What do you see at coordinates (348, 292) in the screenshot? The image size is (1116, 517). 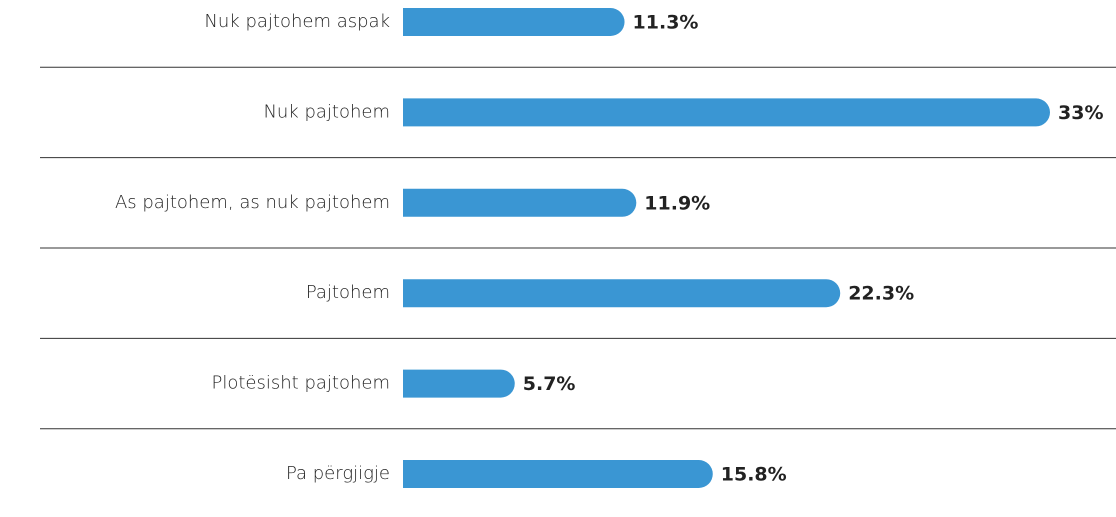 I see `category-label: Pajtohem` at bounding box center [348, 292].